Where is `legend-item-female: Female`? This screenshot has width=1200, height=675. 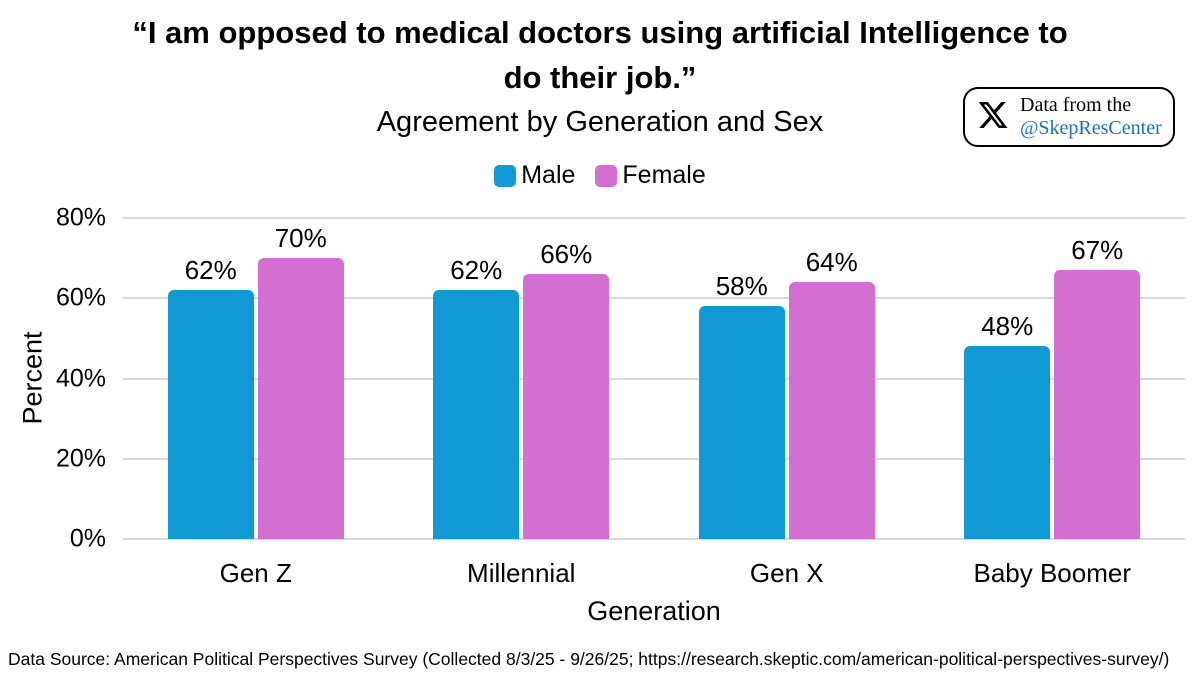
legend-item-female: Female is located at coordinates (650, 175).